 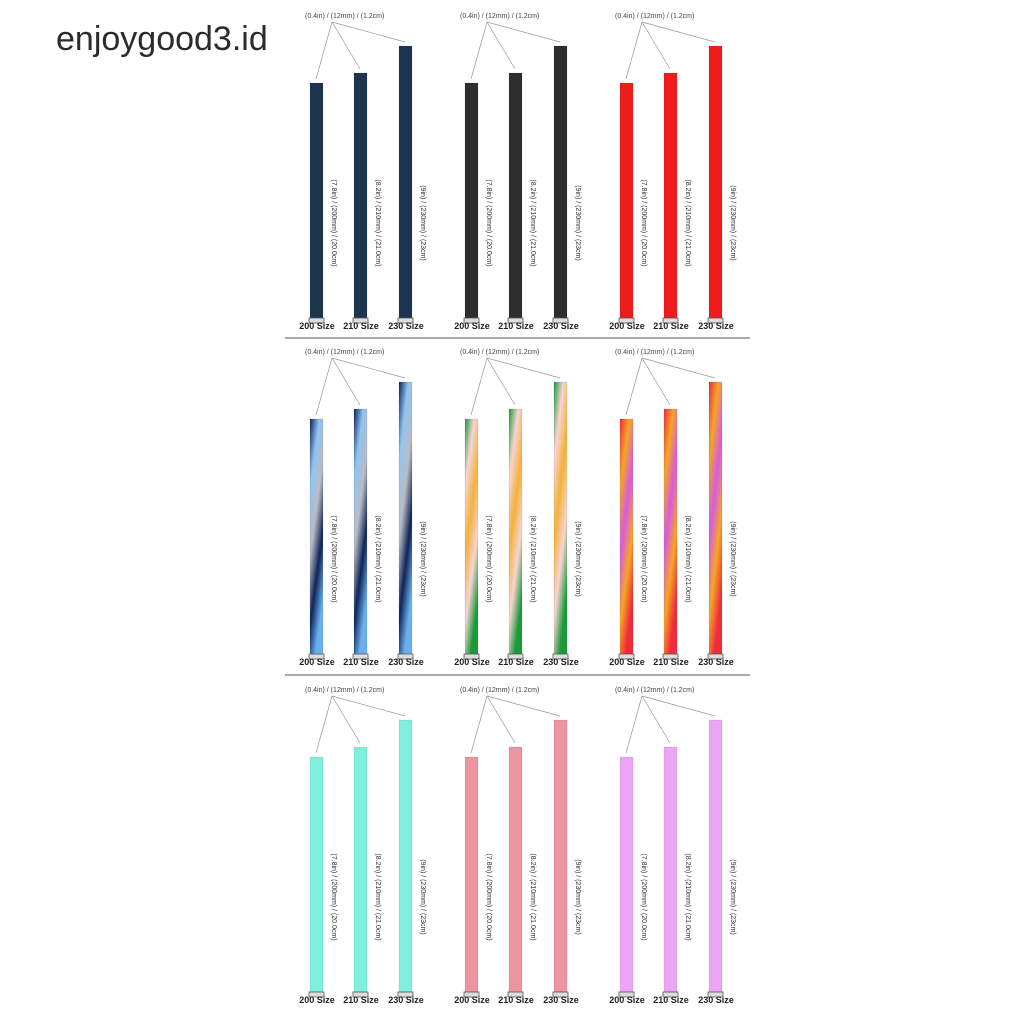 I want to click on watermark: enjoygood3.id, so click(x=162, y=39).